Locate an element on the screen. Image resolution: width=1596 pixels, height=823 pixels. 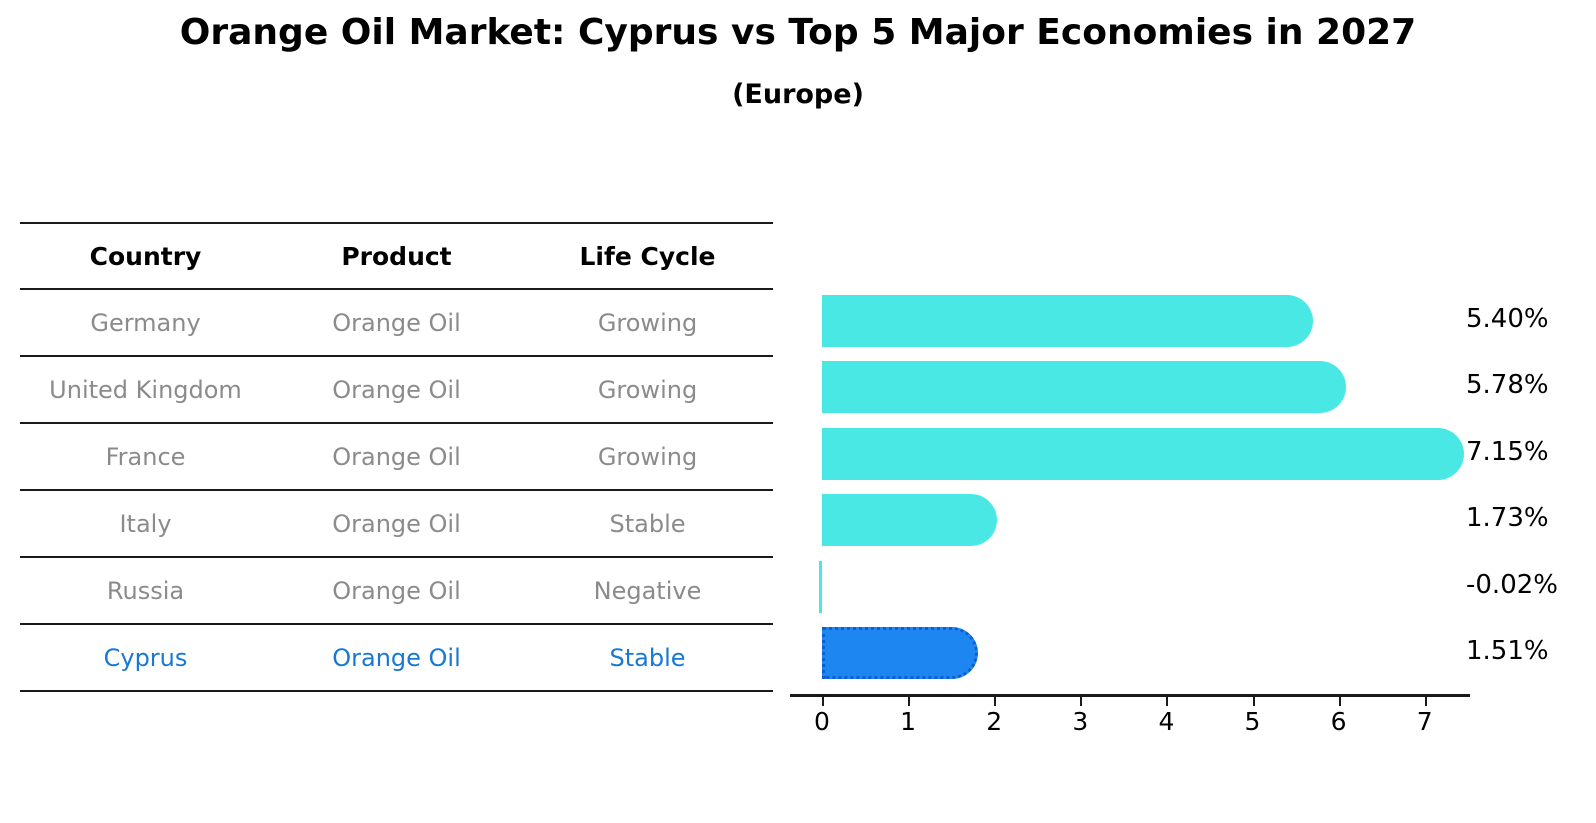
bar-italy is located at coordinates (909, 520).